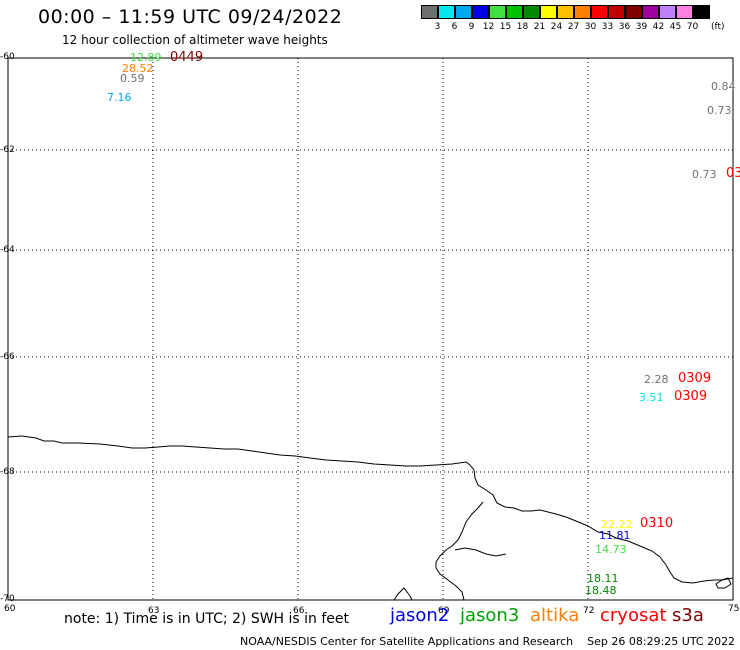 The image size is (740, 650). I want to click on mission-label-jason3: jason3, so click(490, 615).